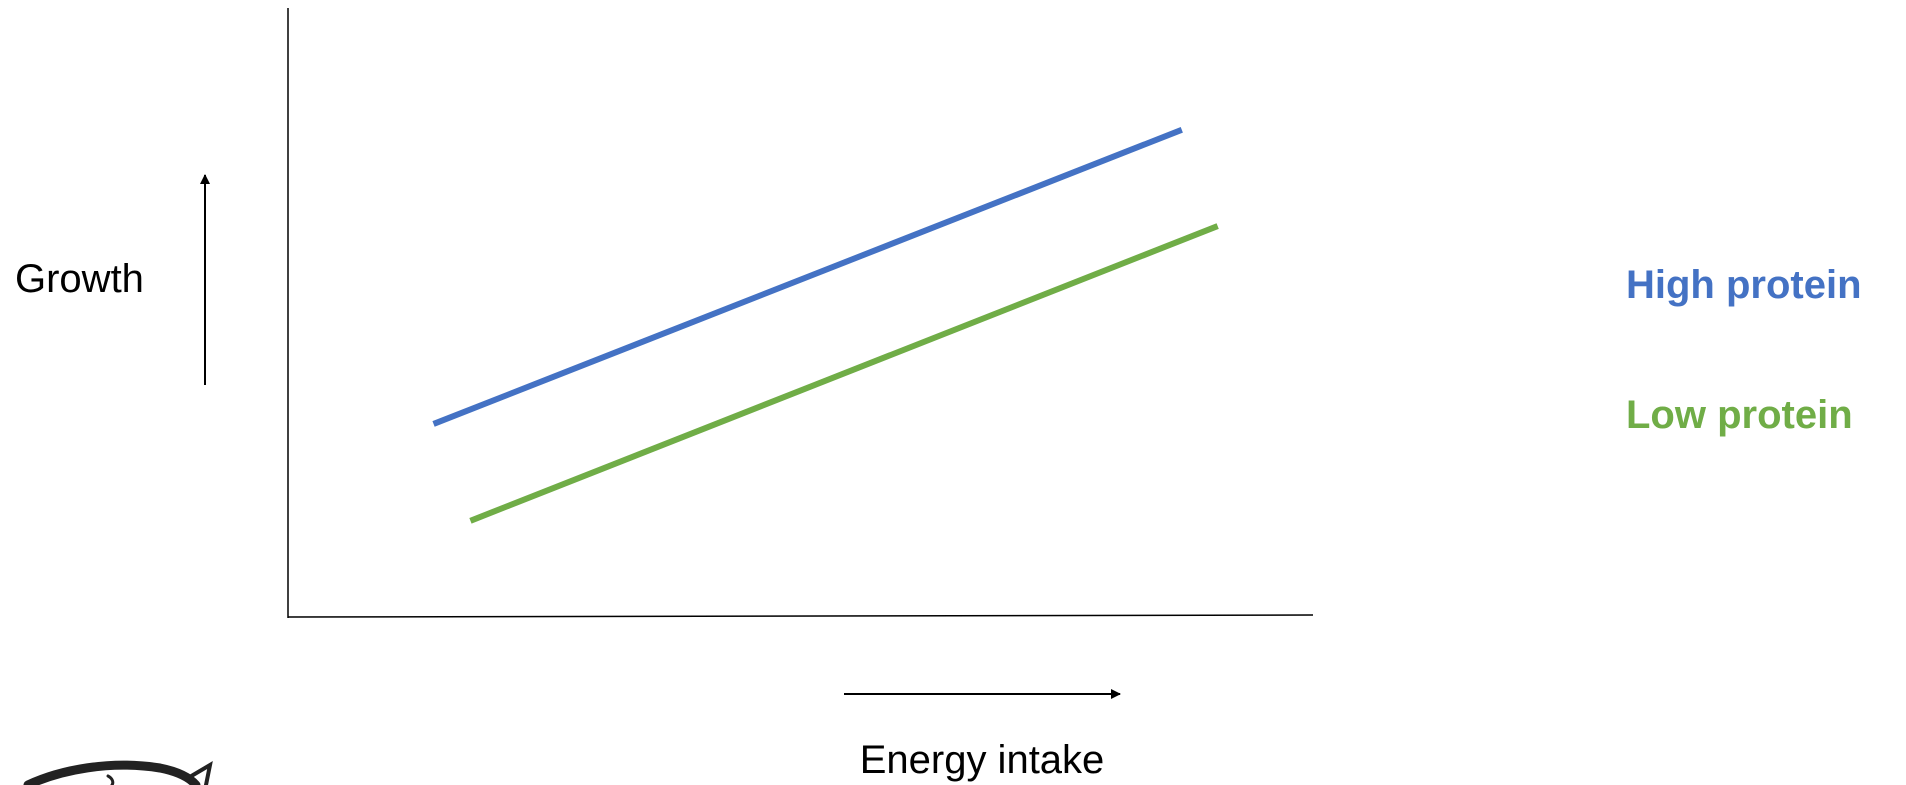 This screenshot has width=1906, height=785. Describe the element at coordinates (1744, 350) in the screenshot. I see `legend: High protein Low protein` at that location.